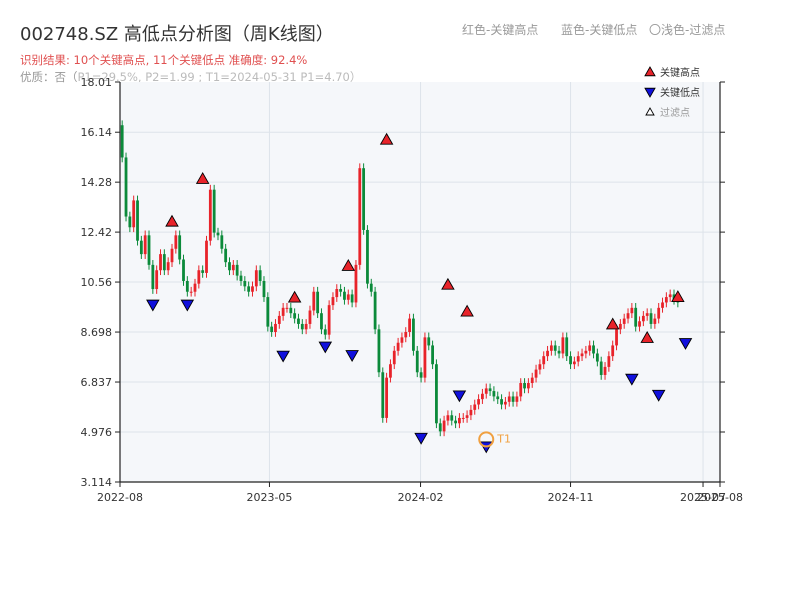 This screenshot has height=600, width=800. Describe the element at coordinates (97, 382) in the screenshot. I see `y-tick-label: 6.837` at that location.